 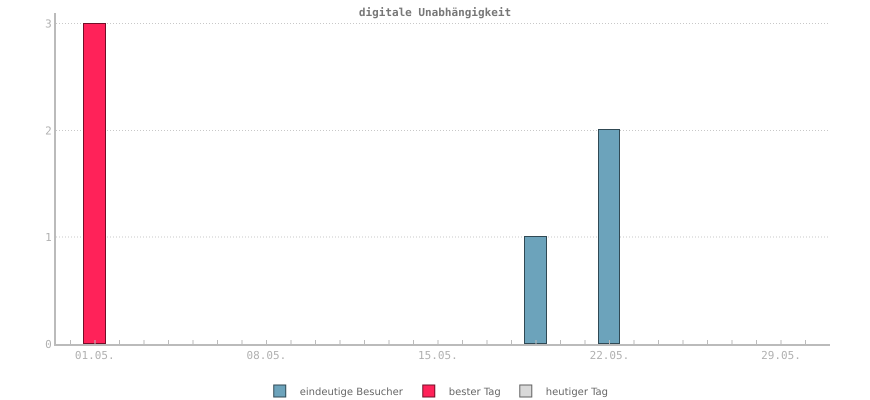 I want to click on legend-label: eindeutige Besucher, so click(x=352, y=392).